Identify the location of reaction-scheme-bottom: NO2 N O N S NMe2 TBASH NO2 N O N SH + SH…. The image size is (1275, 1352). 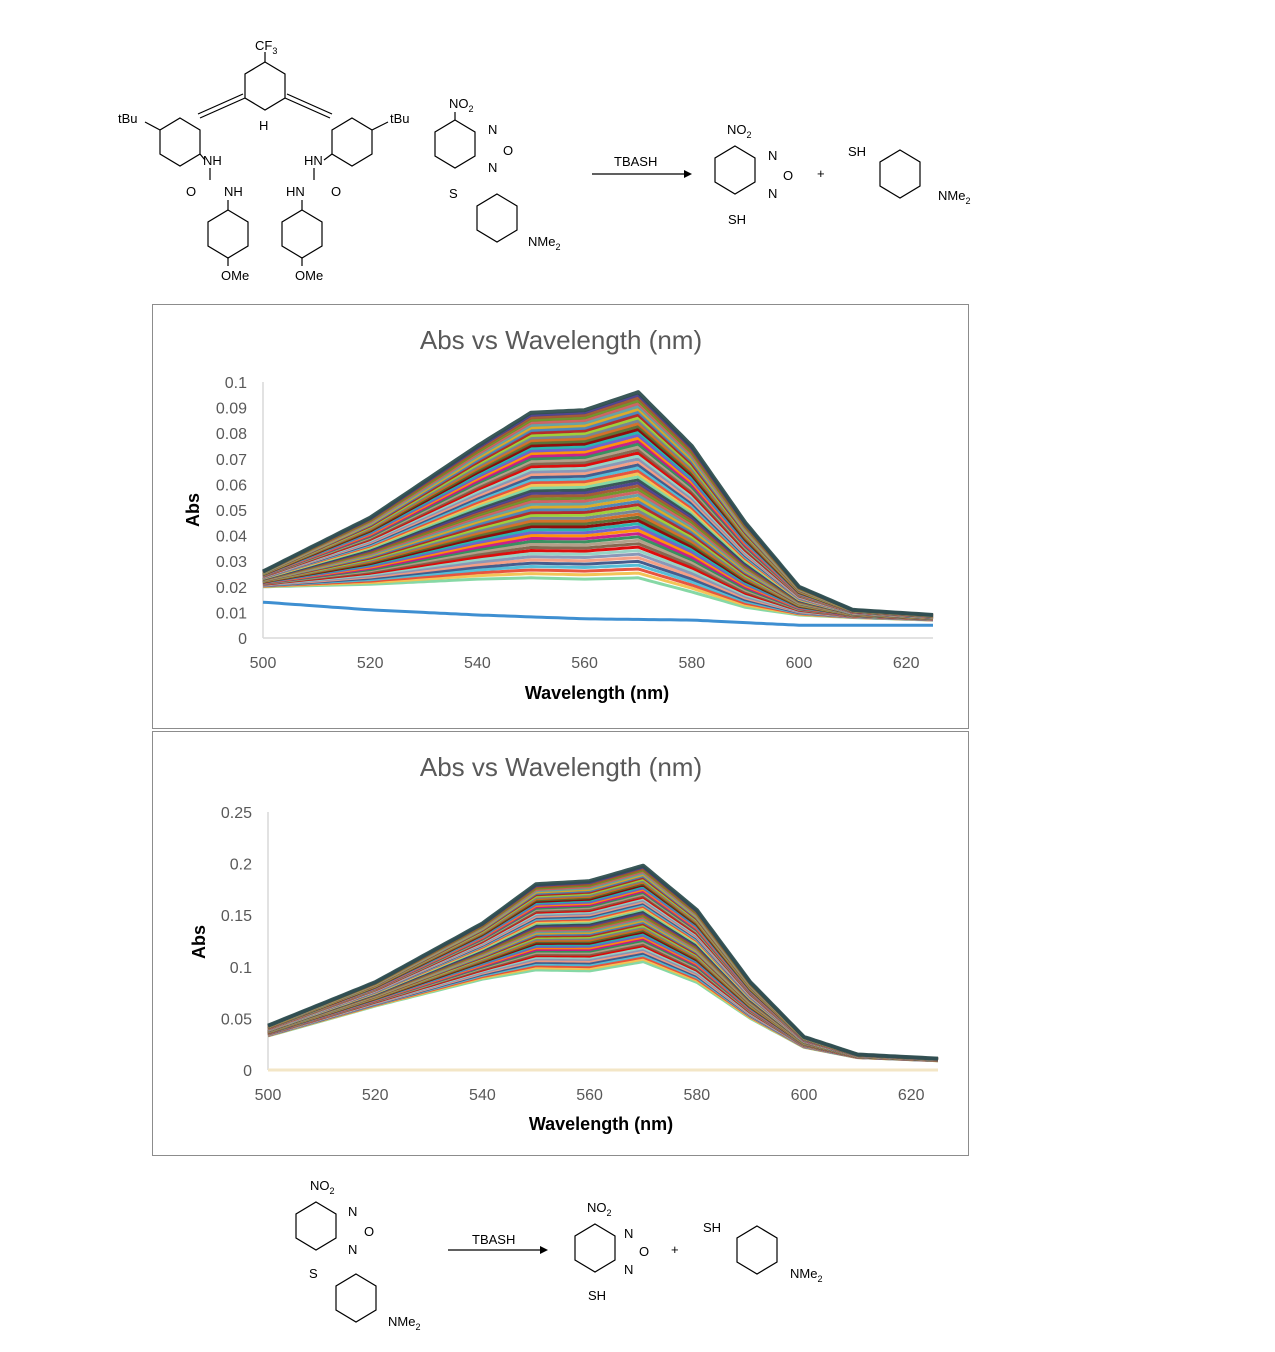
(558, 1255).